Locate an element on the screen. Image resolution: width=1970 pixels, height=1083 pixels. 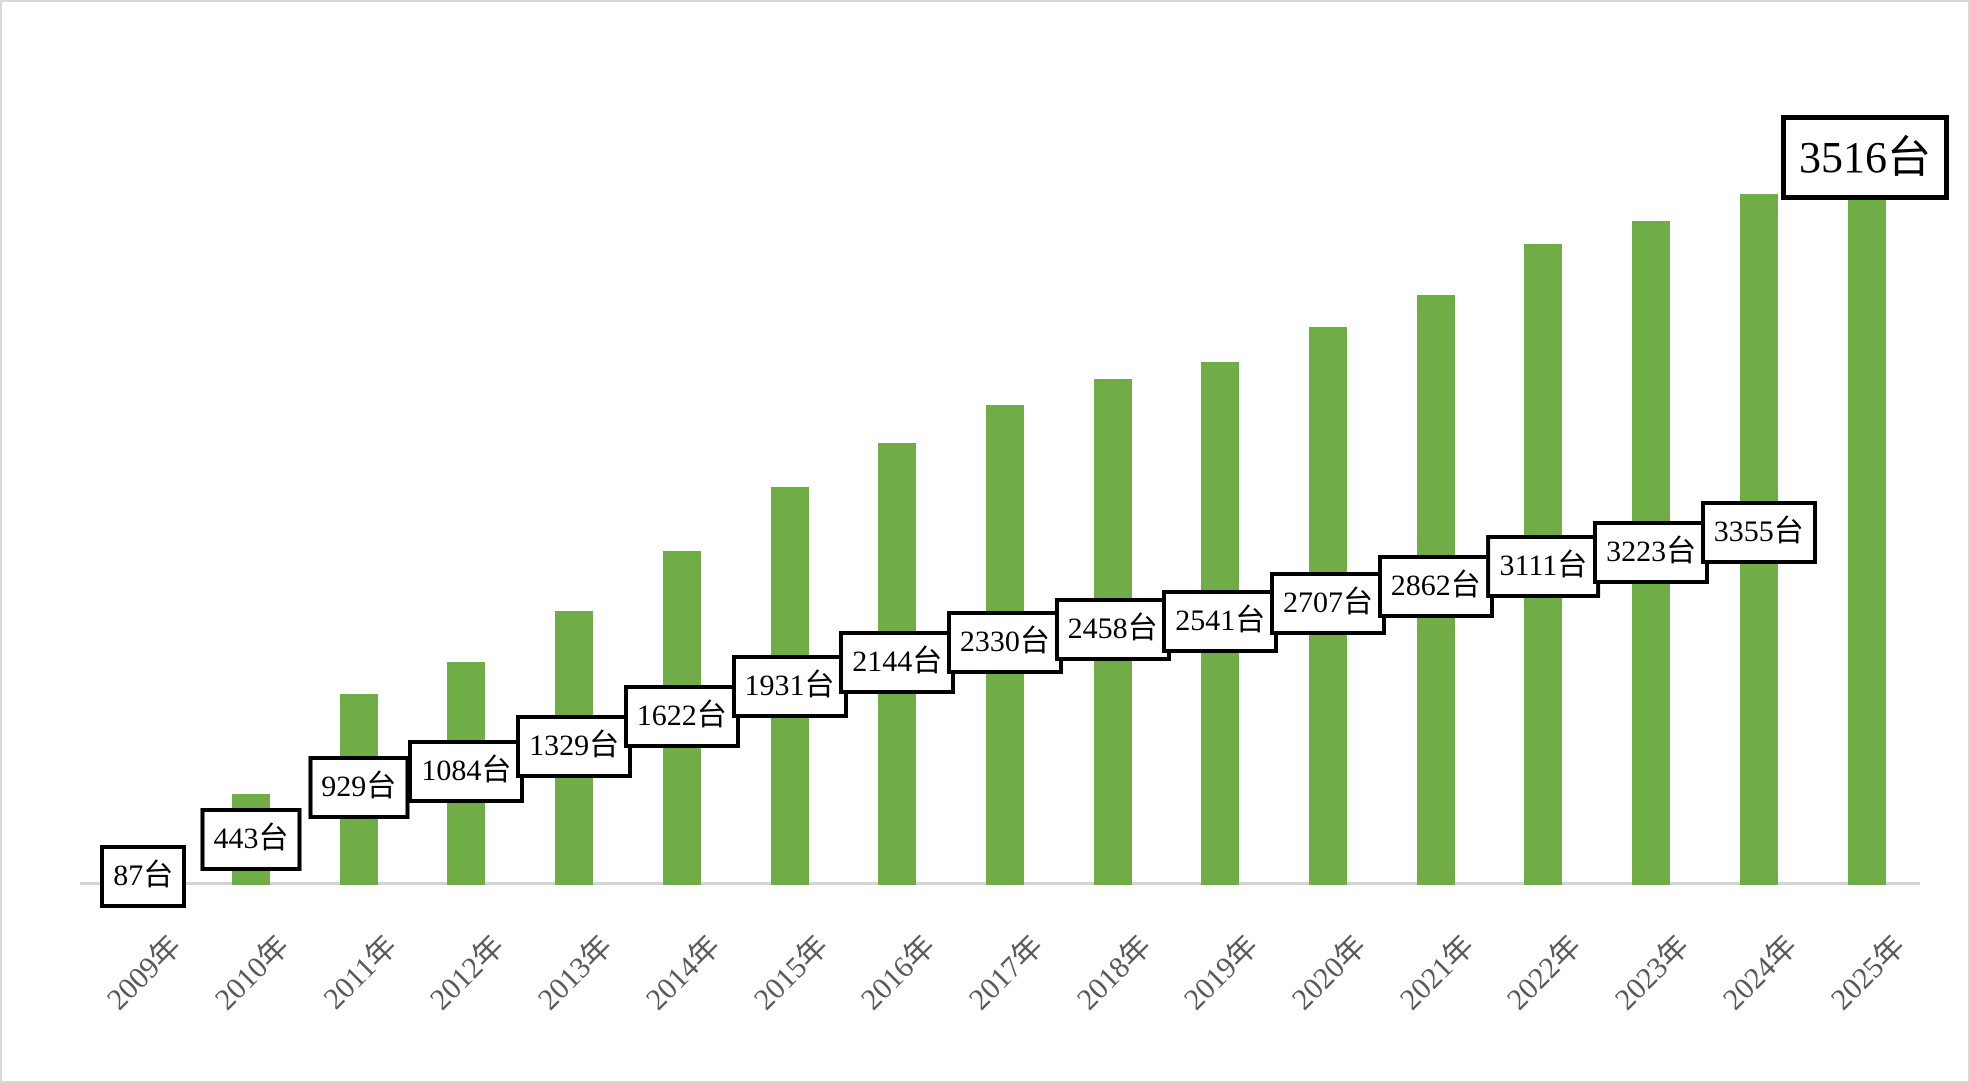
data-label-box: 2707台 is located at coordinates (1328, 603).